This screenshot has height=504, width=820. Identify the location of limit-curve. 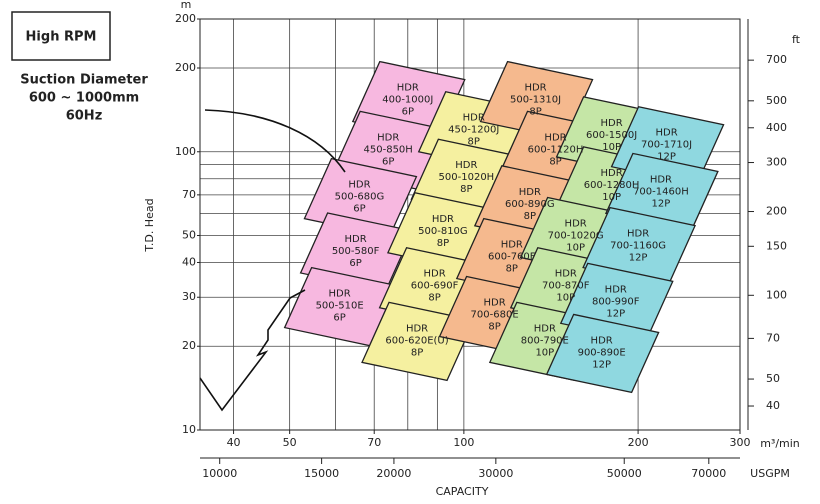
(252, 350).